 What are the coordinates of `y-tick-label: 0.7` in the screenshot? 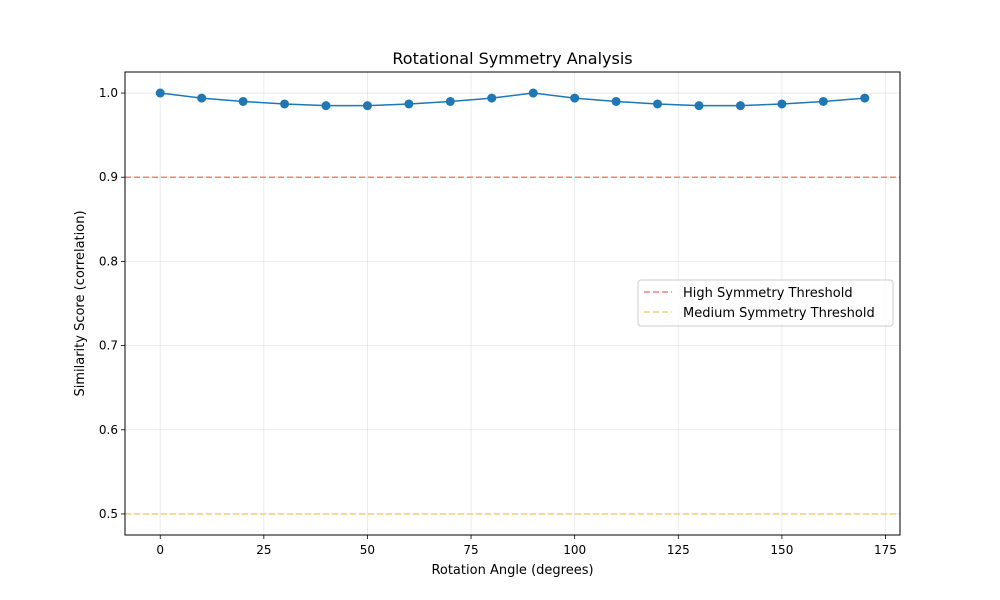 It's located at (108, 346).